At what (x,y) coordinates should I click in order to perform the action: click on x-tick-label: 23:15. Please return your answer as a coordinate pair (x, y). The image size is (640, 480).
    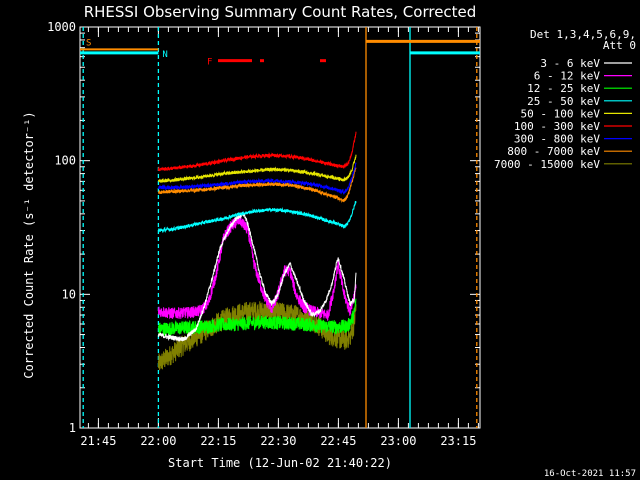
    Looking at the image, I should click on (458, 441).